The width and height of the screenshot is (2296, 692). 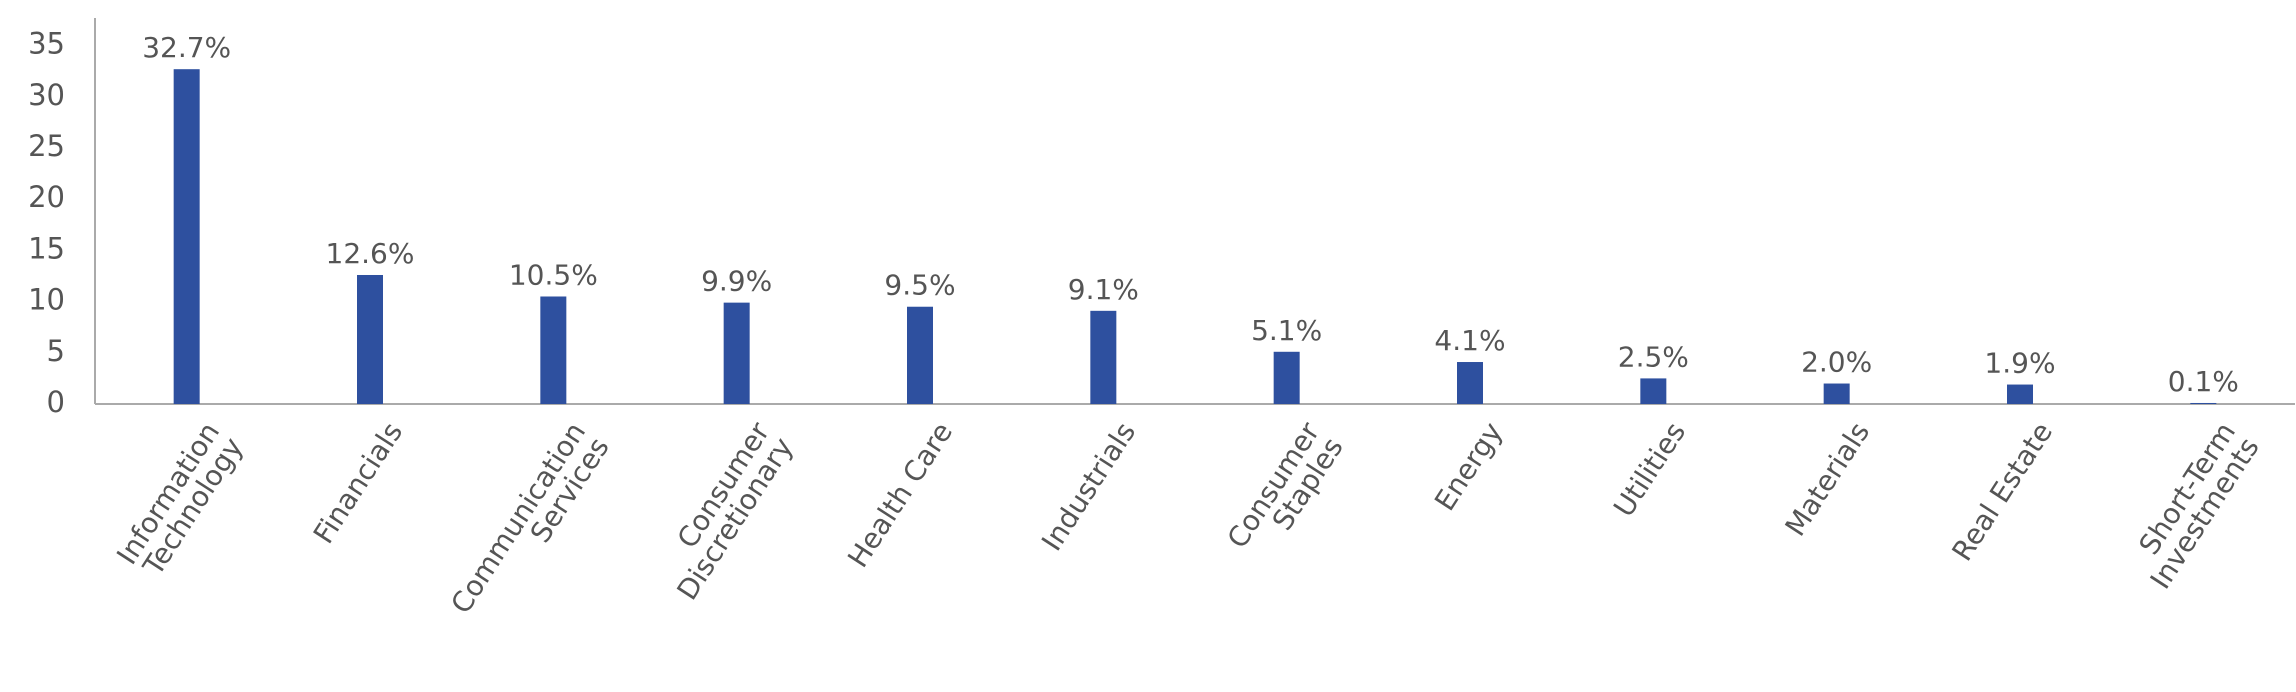 What do you see at coordinates (46, 300) in the screenshot?
I see `y-tick-label: 10` at bounding box center [46, 300].